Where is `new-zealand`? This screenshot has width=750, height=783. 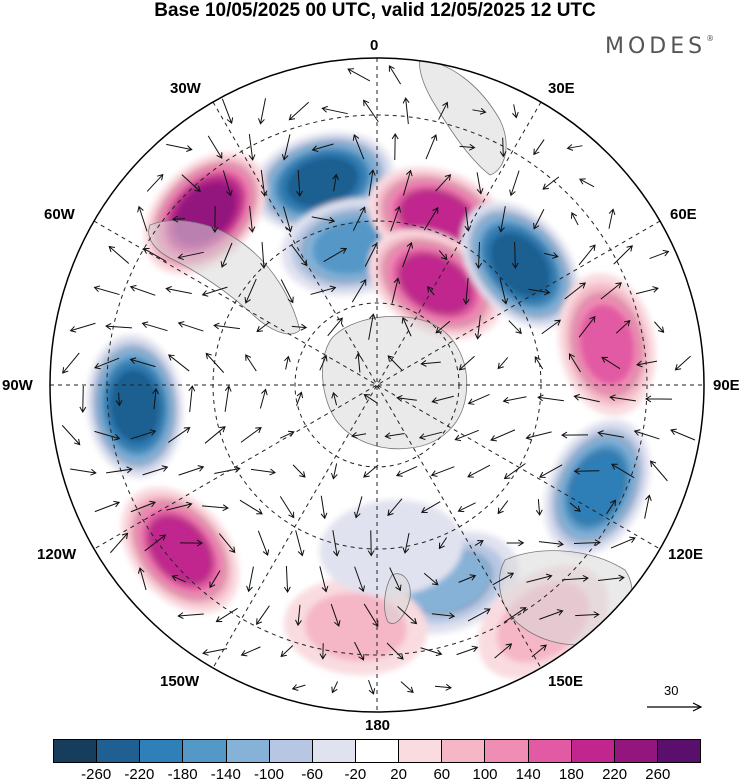
new-zealand is located at coordinates (397, 598).